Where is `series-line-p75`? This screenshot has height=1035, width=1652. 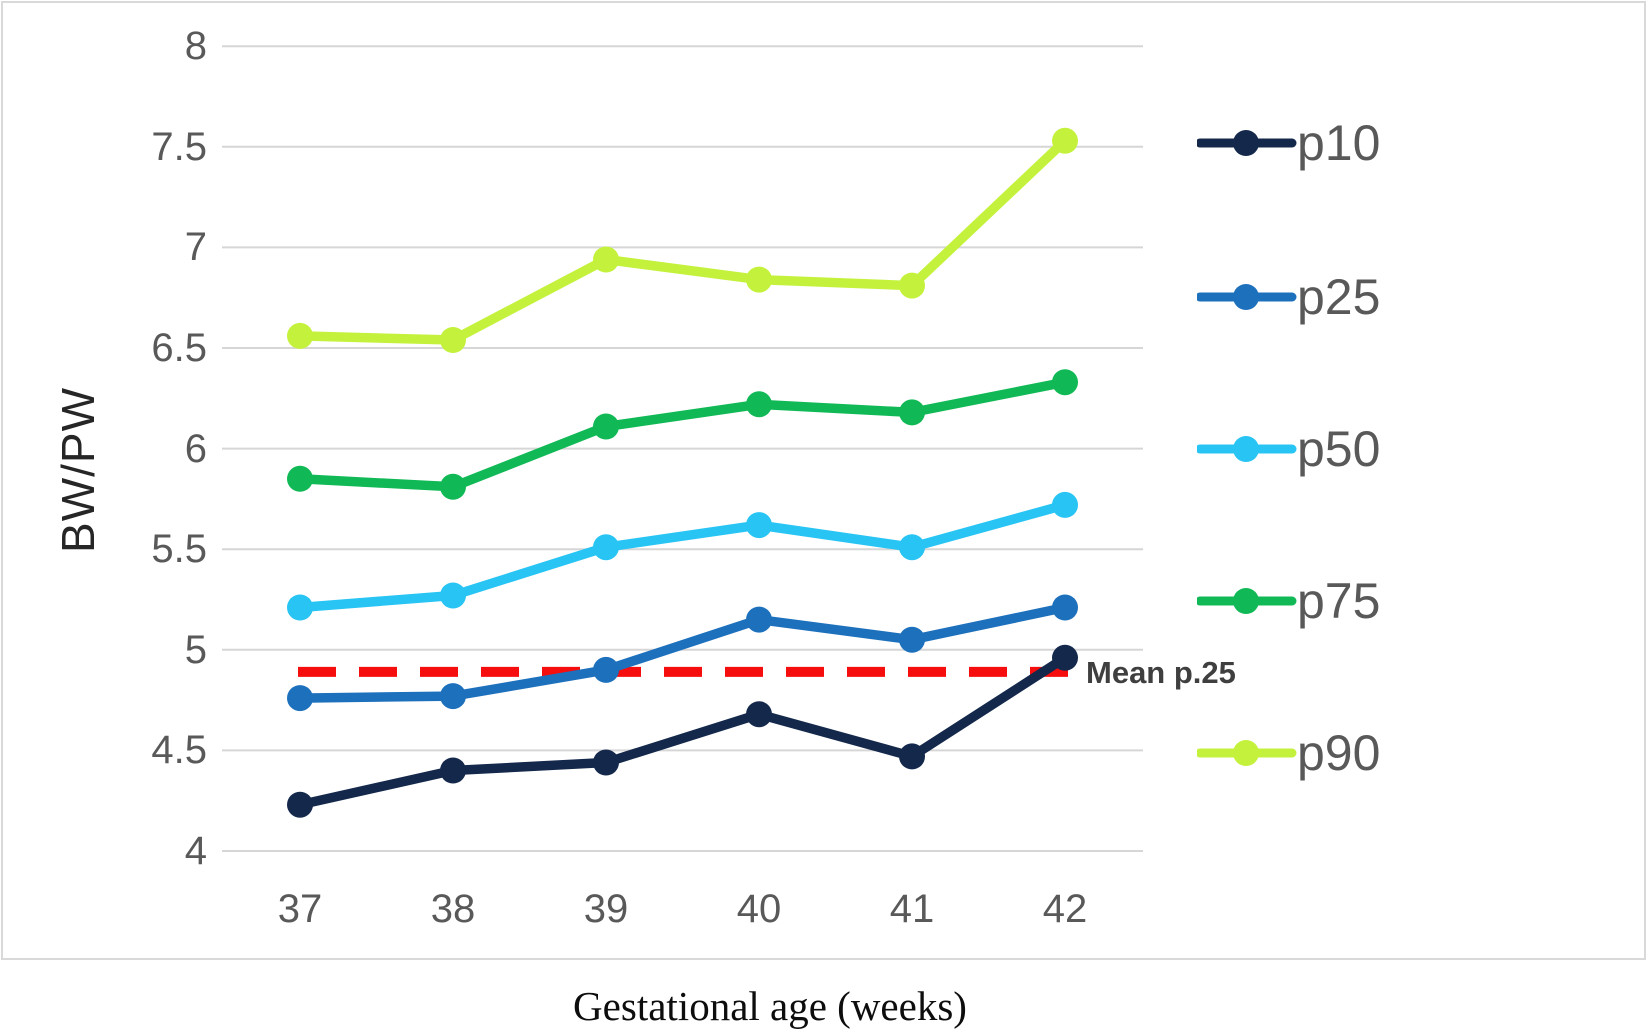
series-line-p75 is located at coordinates (682, 434).